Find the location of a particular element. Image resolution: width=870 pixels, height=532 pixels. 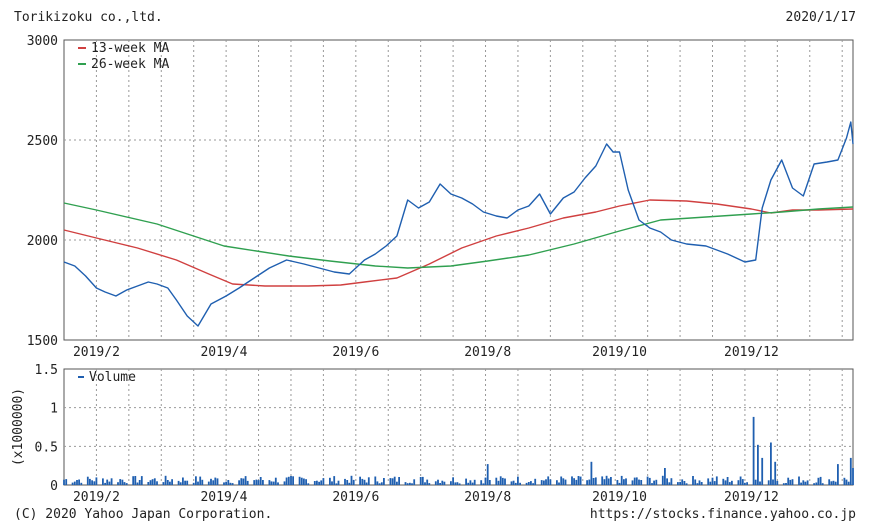

copyright: (C) 2020 Yahoo Japan Corporation. is located at coordinates (143, 514).